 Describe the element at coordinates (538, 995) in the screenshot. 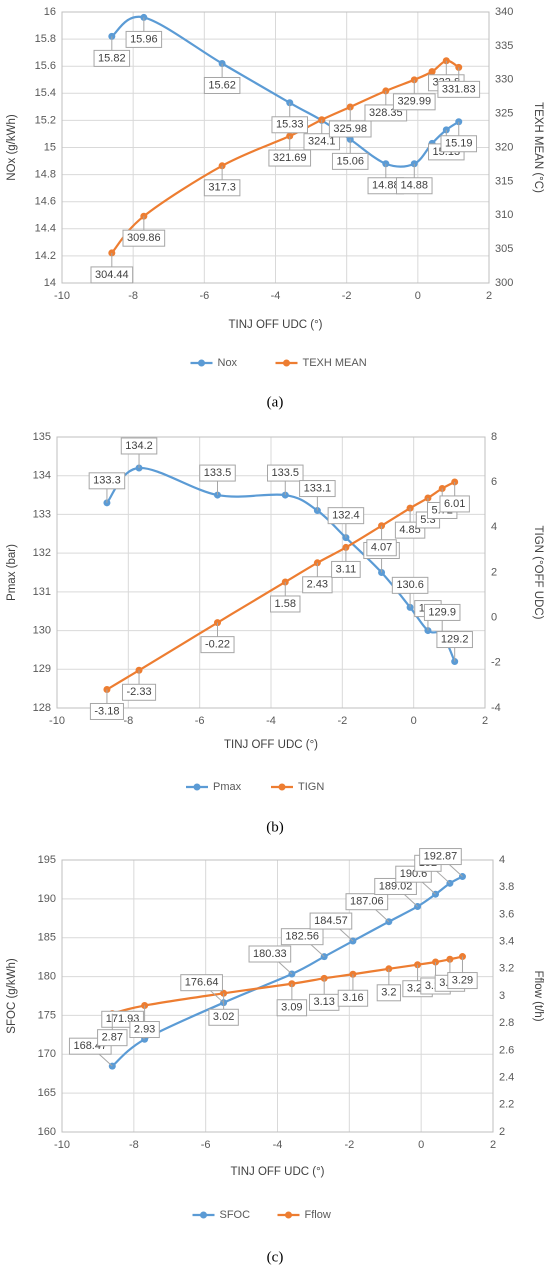

I see `y2-axis-title: Fflow (t/h)` at that location.